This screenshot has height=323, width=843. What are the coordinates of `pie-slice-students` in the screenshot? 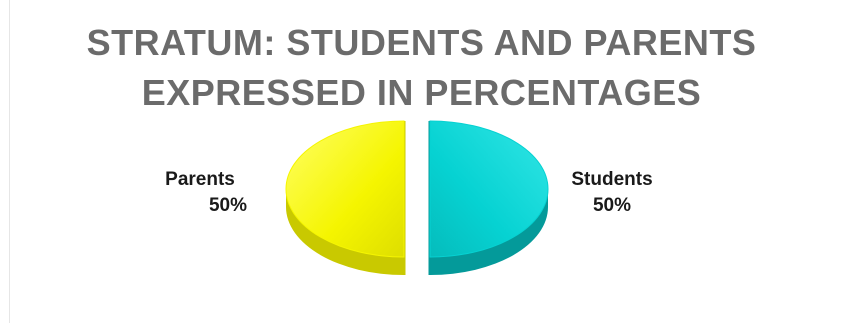 It's located at (489, 189).